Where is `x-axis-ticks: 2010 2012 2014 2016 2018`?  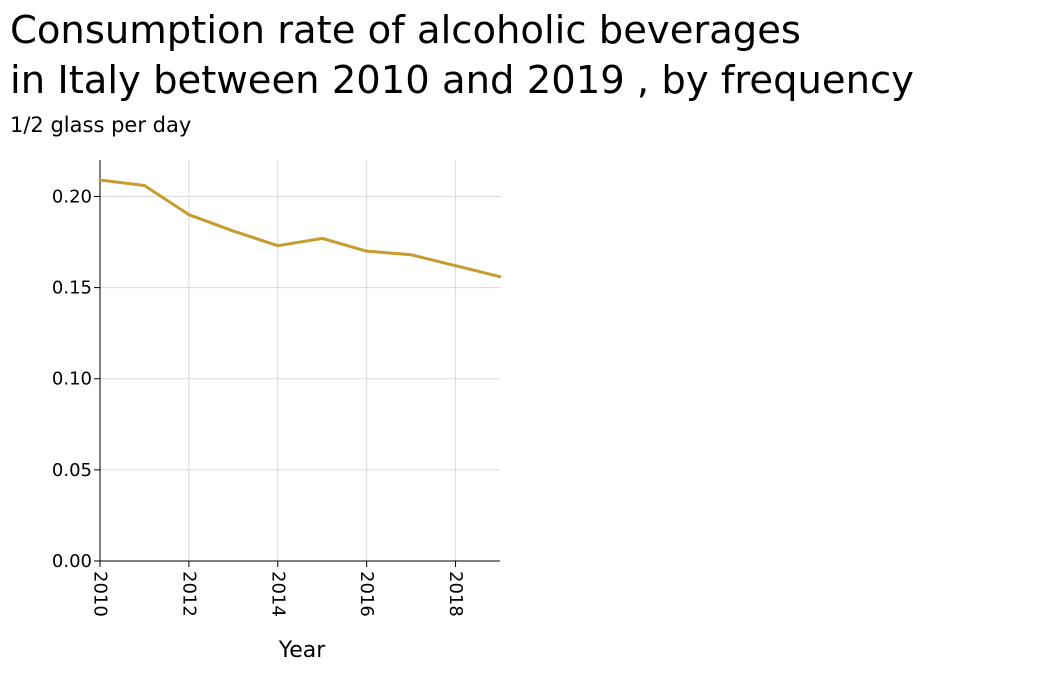
x-axis-ticks: 2010 2012 2014 2016 2018 is located at coordinates (278, 589).